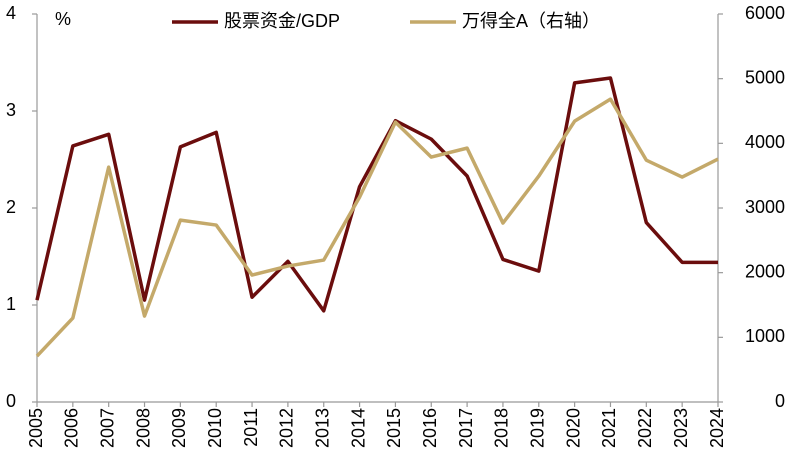 The height and width of the screenshot is (473, 793). Describe the element at coordinates (609, 428) in the screenshot. I see `x-tick-label: 2021` at that location.